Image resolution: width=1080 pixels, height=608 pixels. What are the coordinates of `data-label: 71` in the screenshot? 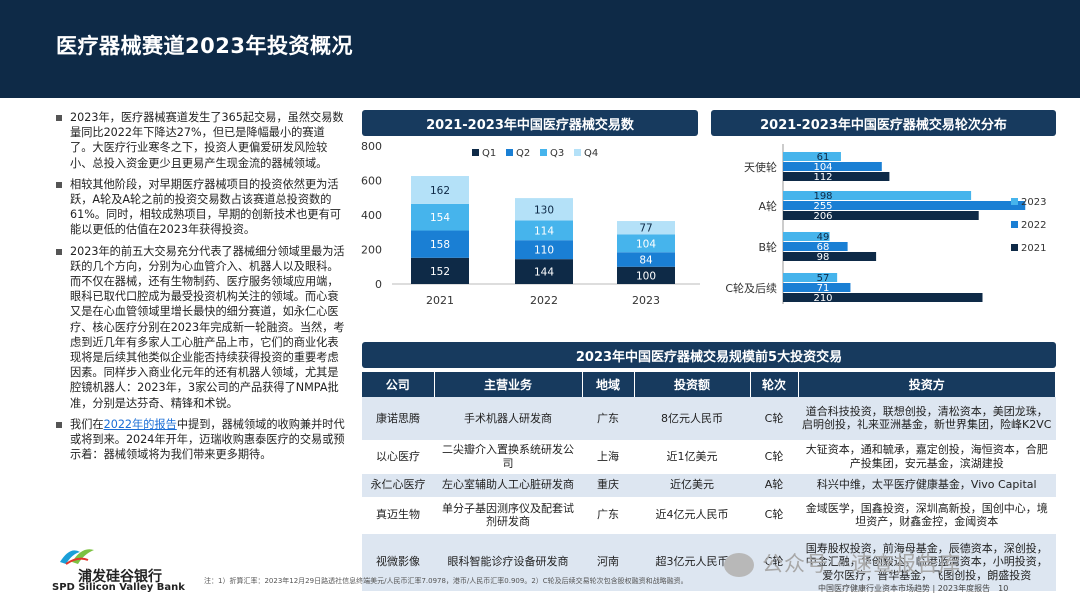 It's located at (823, 288).